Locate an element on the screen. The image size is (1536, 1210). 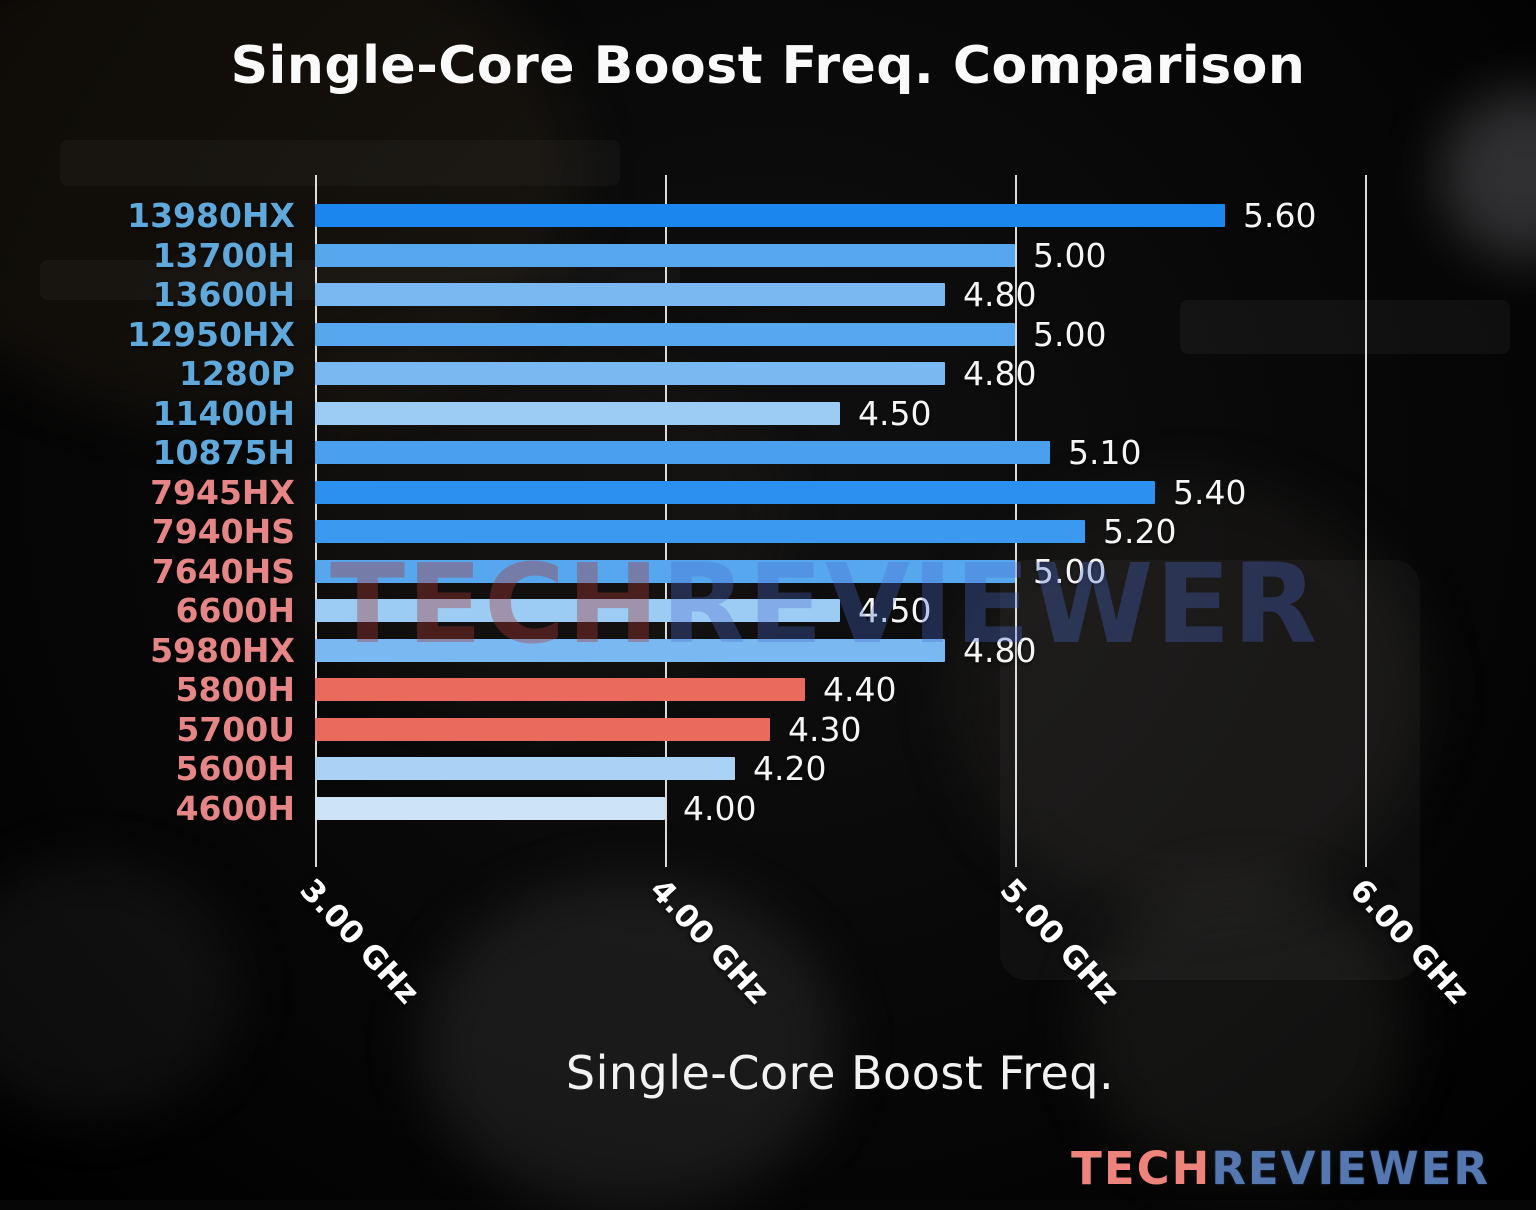
value-label: 4.30 is located at coordinates (825, 729).